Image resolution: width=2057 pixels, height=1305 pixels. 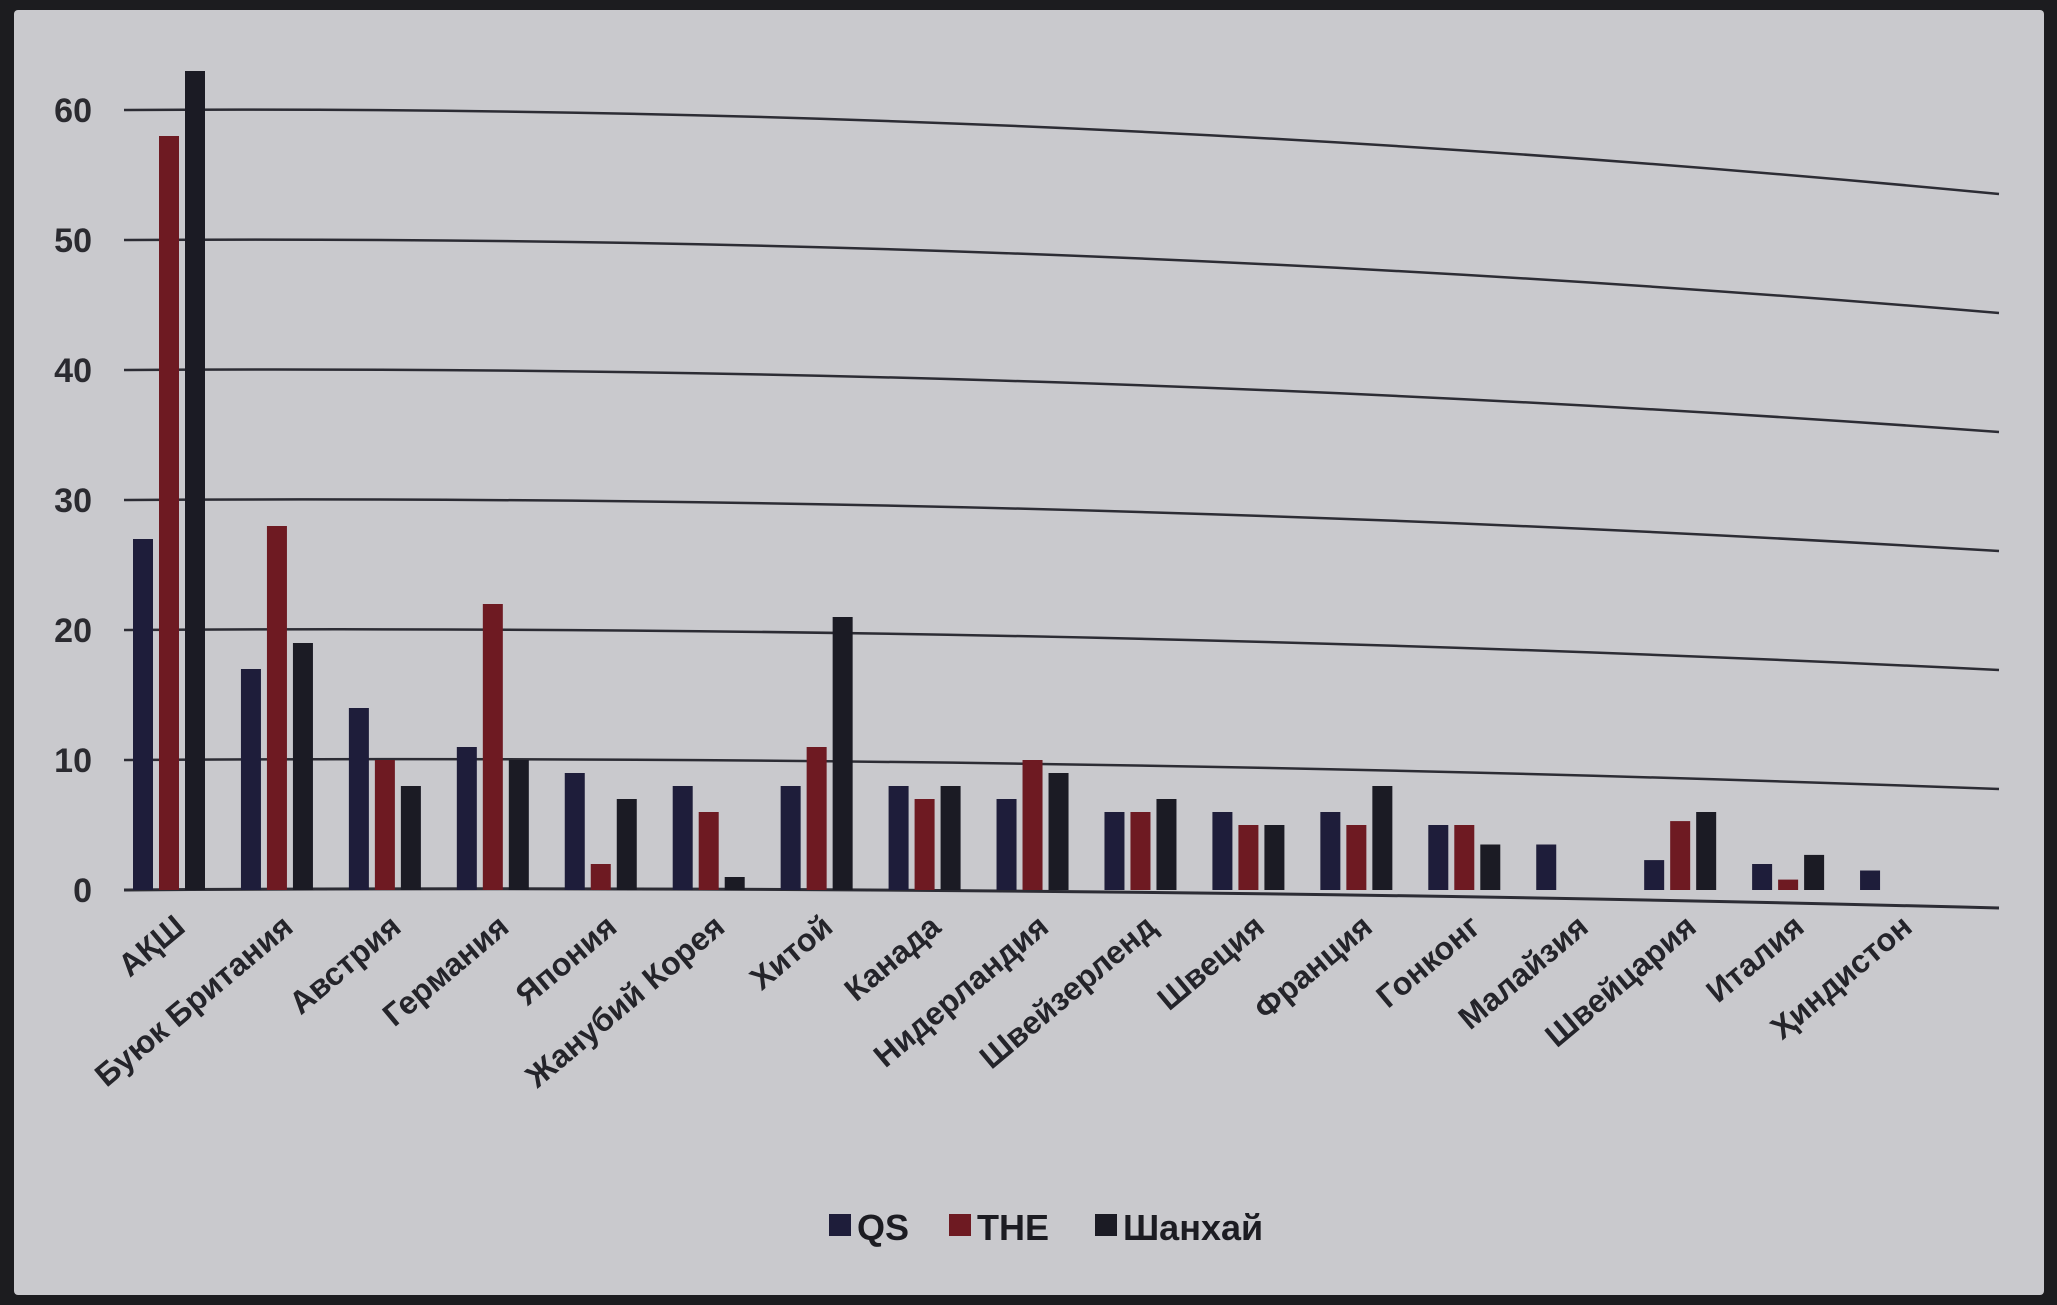 What do you see at coordinates (624, 1001) in the screenshot?
I see `x-tick-label: Жанубий Корея` at bounding box center [624, 1001].